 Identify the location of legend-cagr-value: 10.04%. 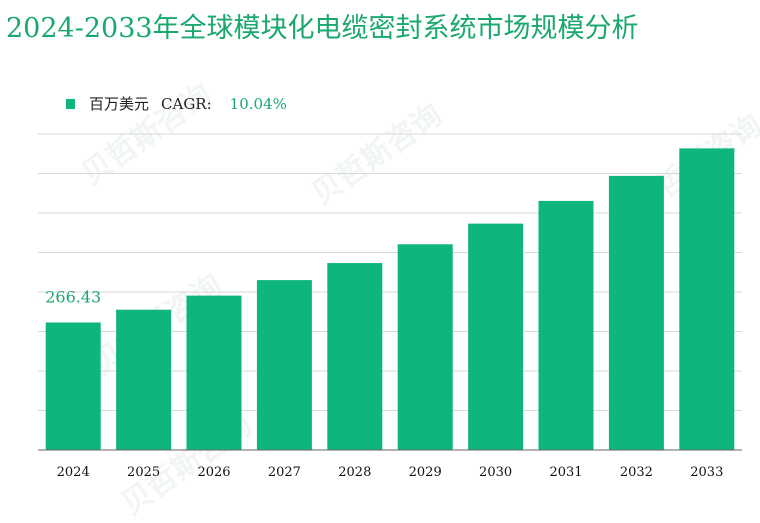
(258, 103).